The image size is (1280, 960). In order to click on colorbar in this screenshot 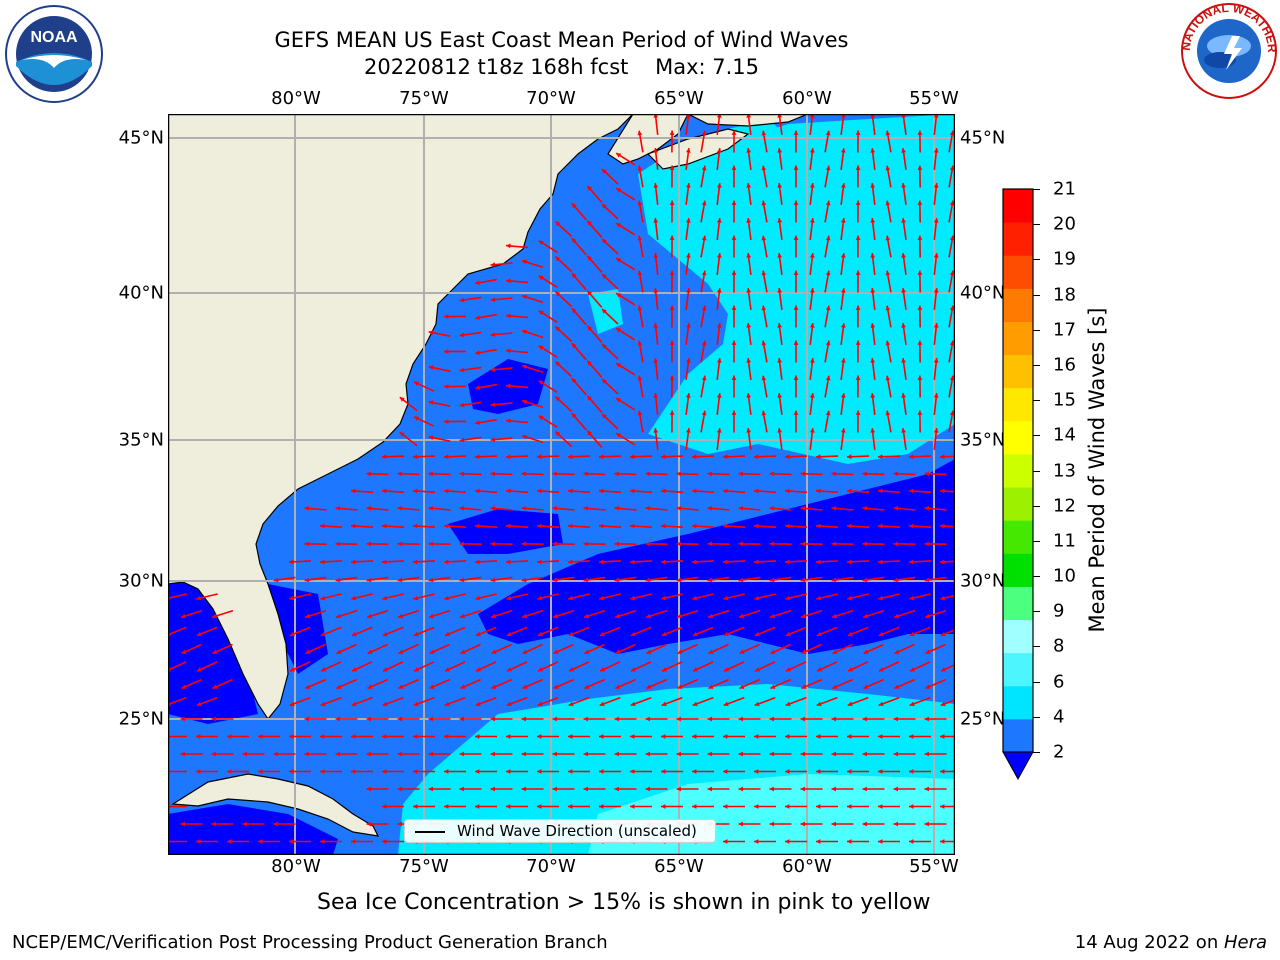, I will do `click(1018, 484)`.